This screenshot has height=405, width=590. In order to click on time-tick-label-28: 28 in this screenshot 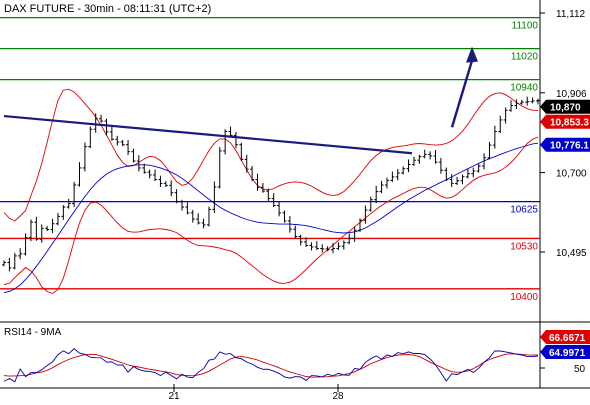, I will do `click(338, 395)`.